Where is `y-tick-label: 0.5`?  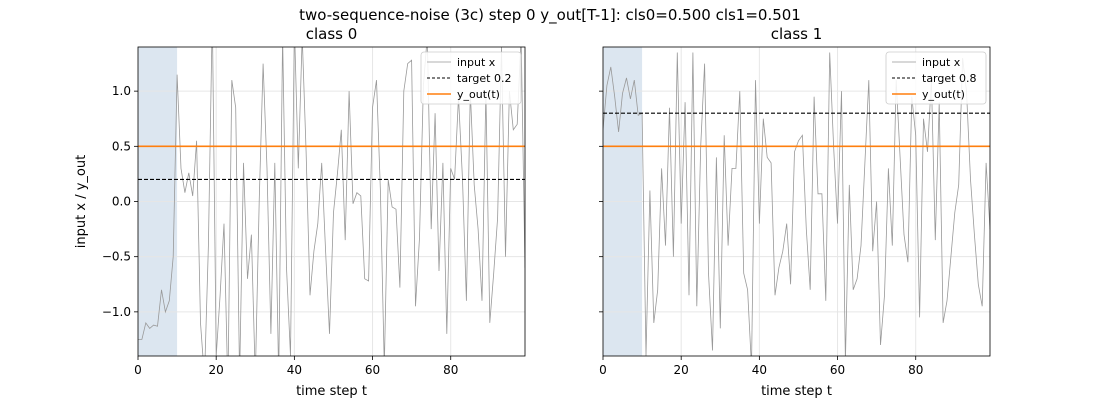
y-tick-label: 0.5 is located at coordinates (121, 146).